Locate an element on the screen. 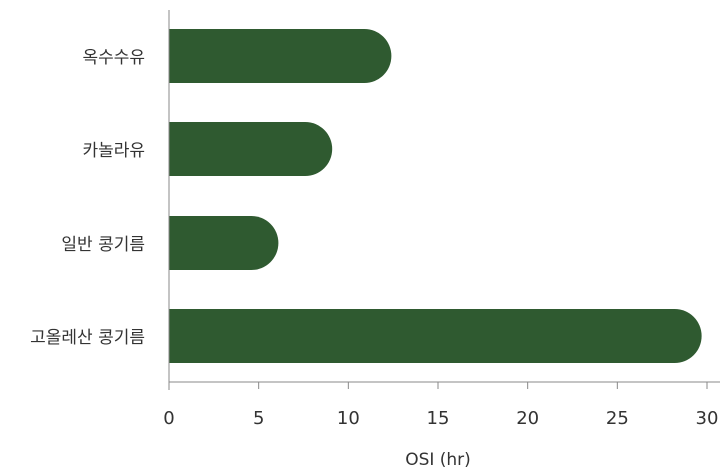 This screenshot has height=476, width=721. x-tick-label: 20 is located at coordinates (527, 418).